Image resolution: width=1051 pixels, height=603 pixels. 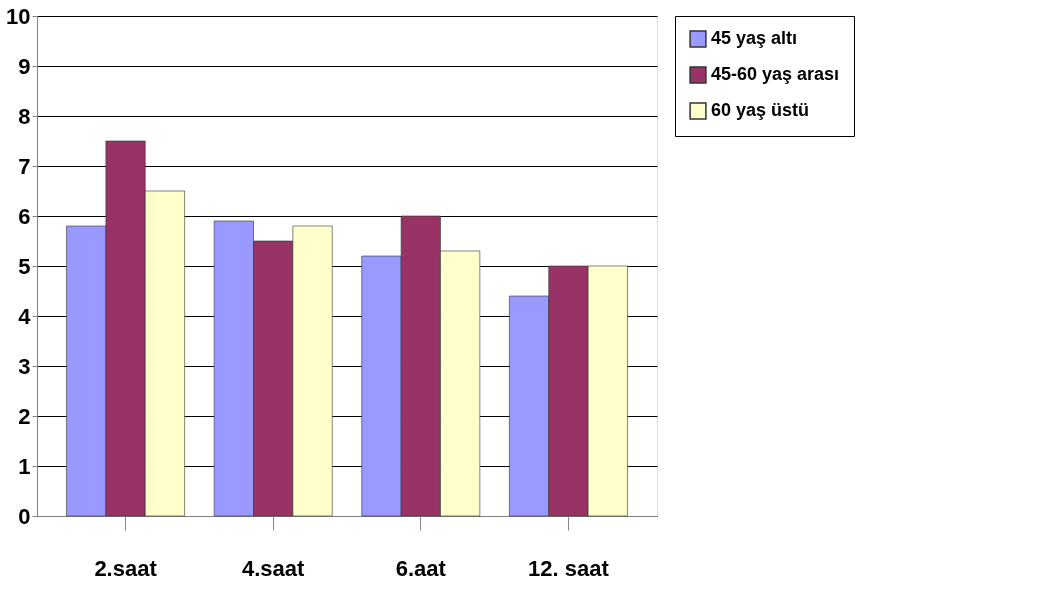 What do you see at coordinates (24, 366) in the screenshot?
I see `y-tick-label: 3` at bounding box center [24, 366].